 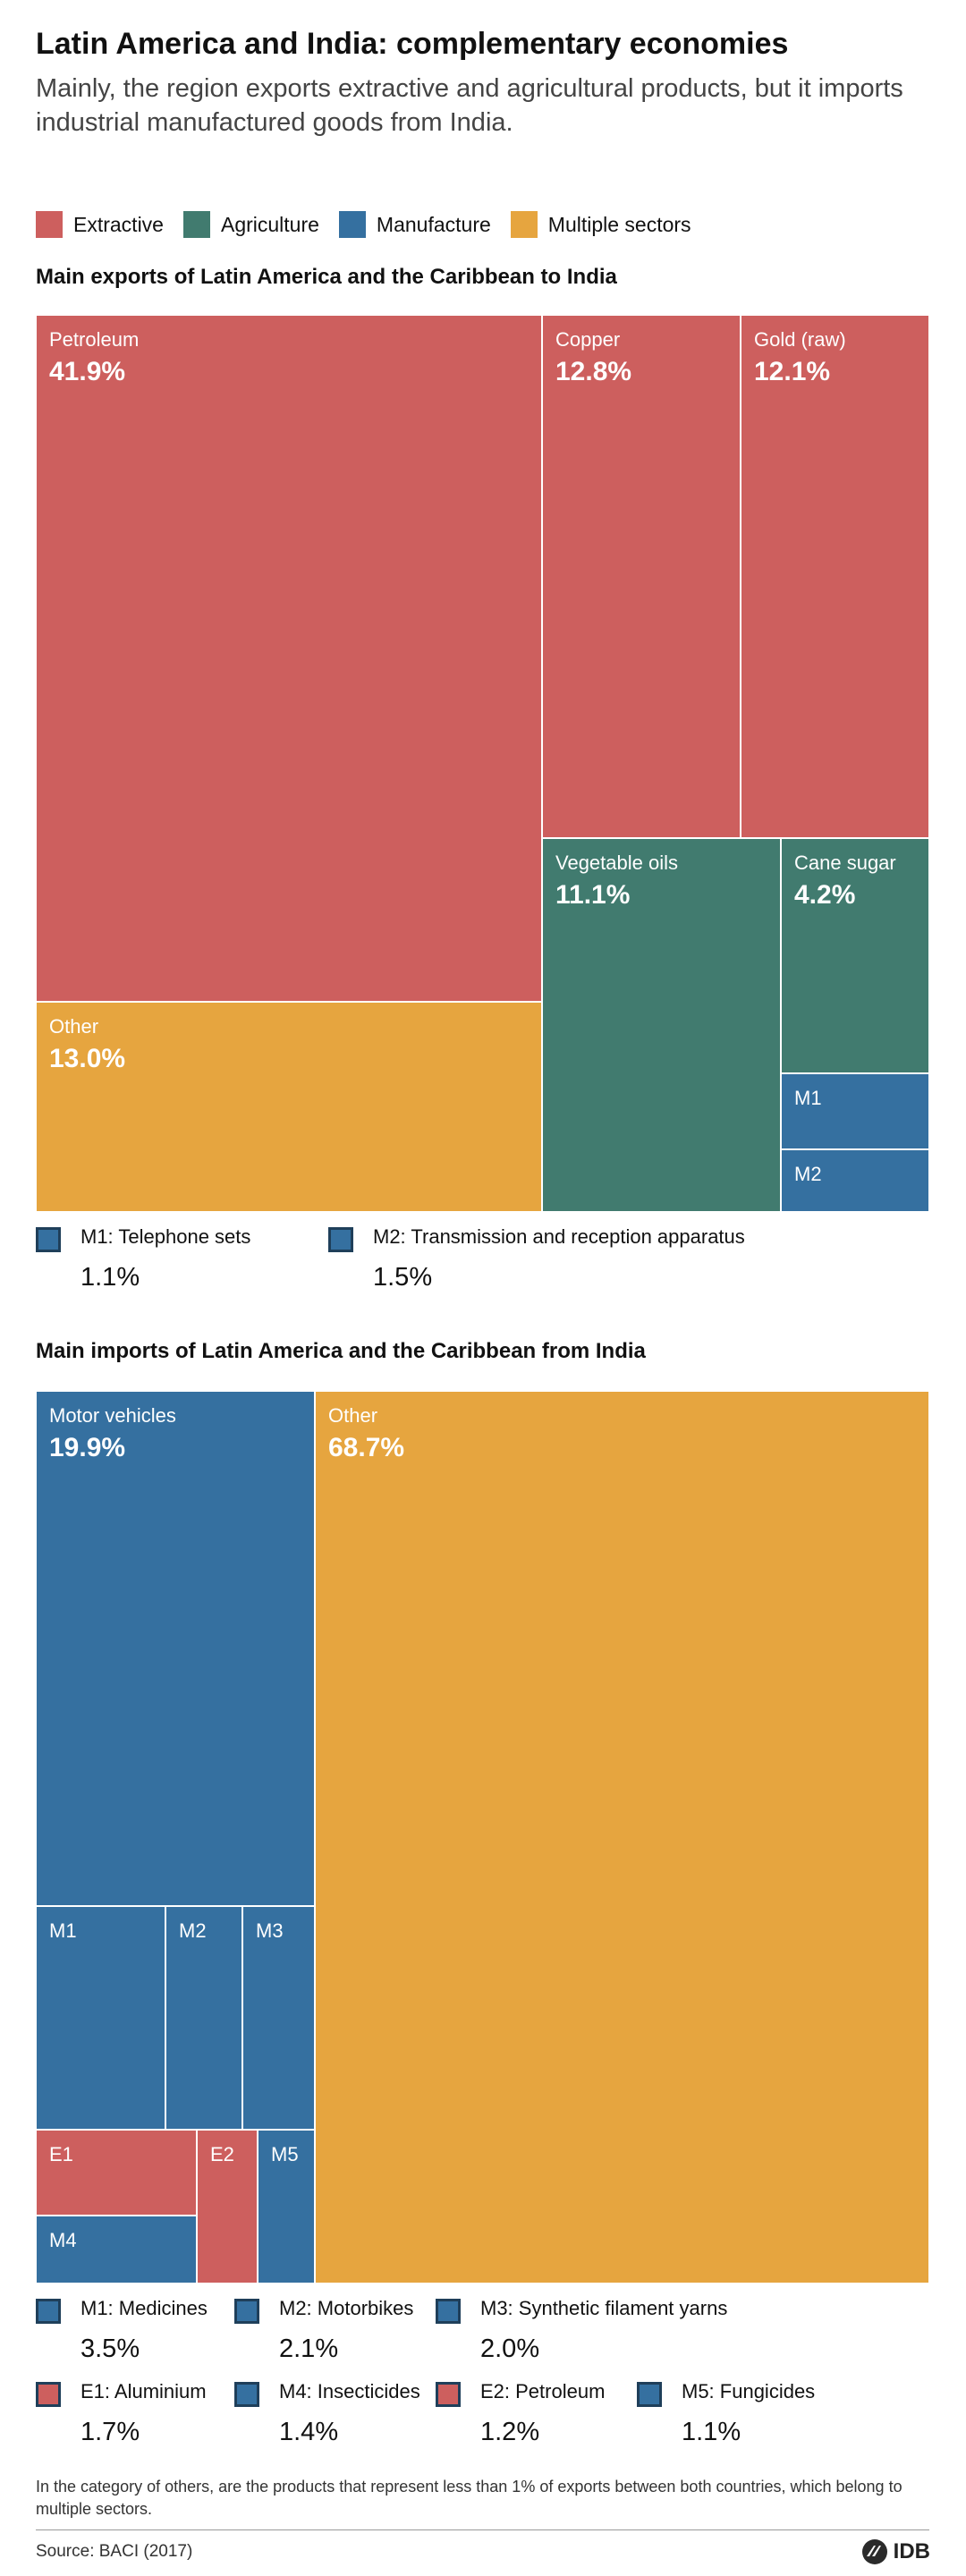 I want to click on imports-cell-label: Other, so click(x=353, y=1415).